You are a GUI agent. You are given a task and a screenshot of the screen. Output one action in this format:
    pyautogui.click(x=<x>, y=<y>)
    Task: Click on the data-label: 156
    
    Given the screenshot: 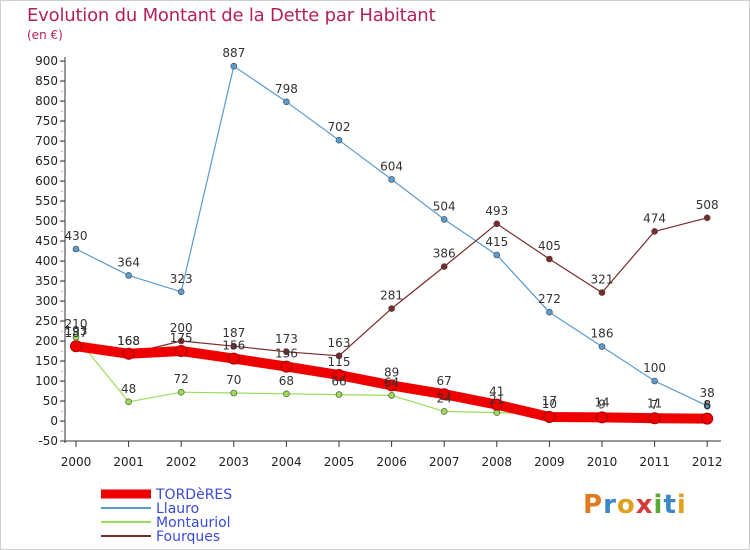 What is the action you would take?
    pyautogui.click(x=233, y=346)
    